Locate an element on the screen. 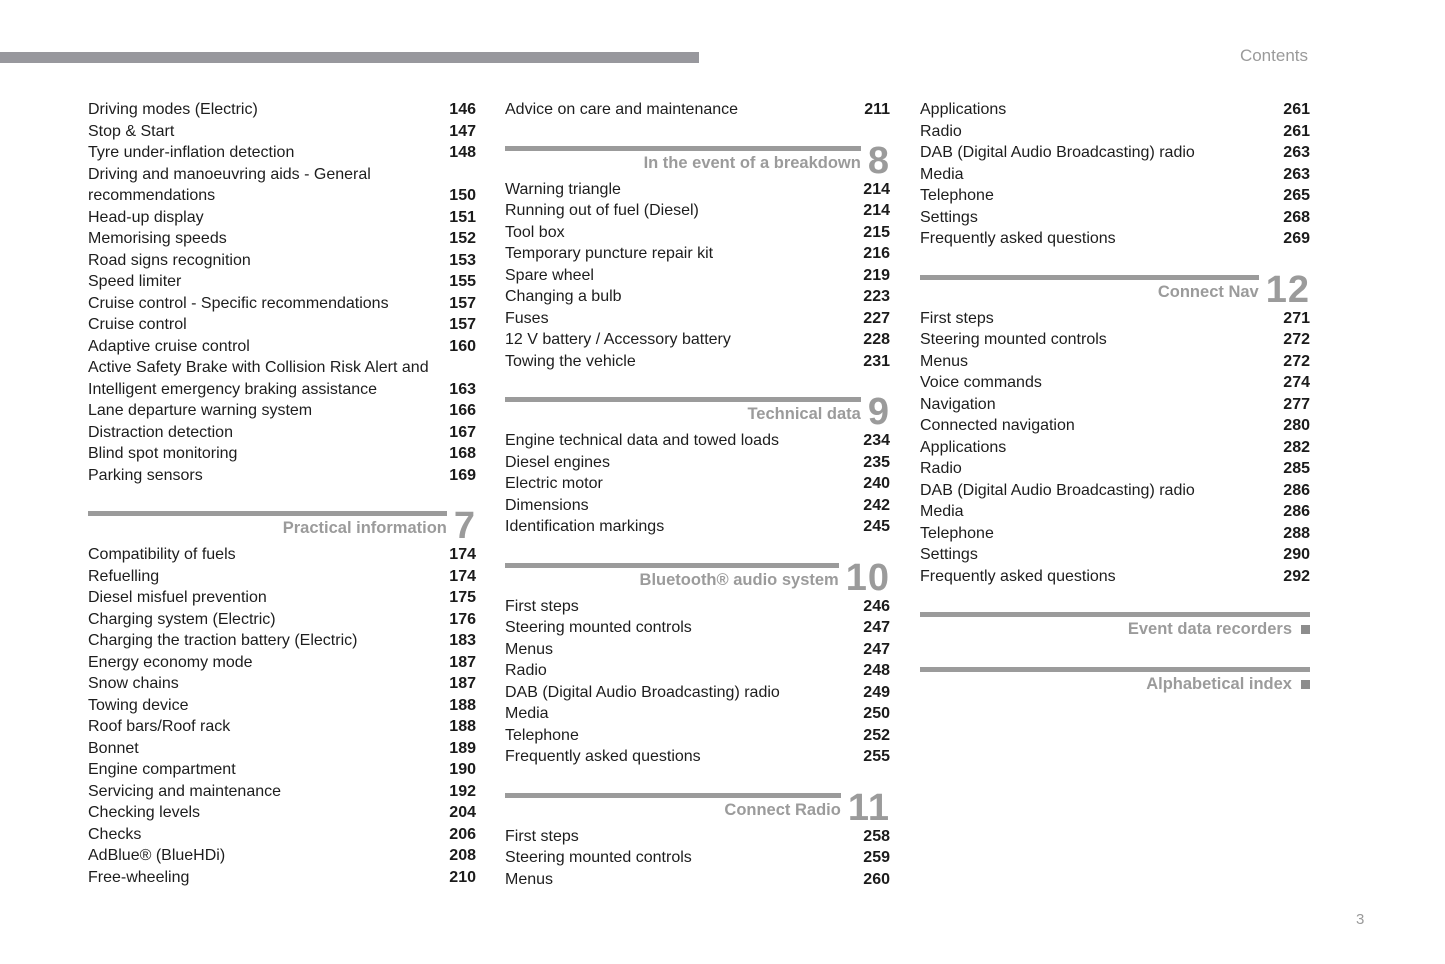  toc-entry-page: 189 is located at coordinates (462, 748).